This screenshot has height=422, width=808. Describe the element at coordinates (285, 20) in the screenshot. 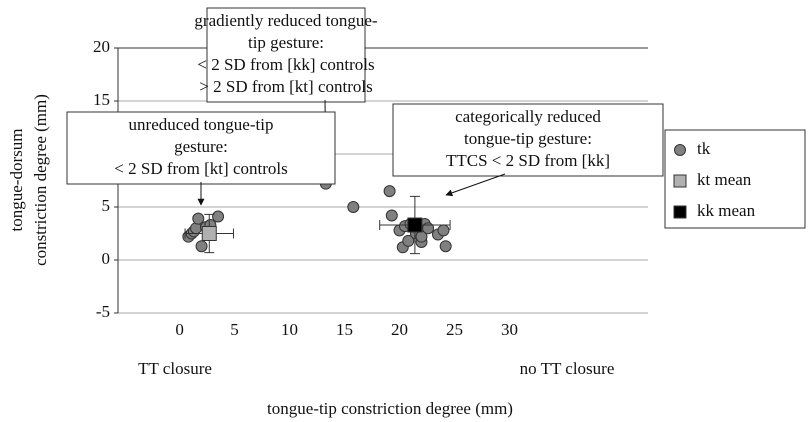

I see `annotation-text: gradiently reduced tongue-` at that location.